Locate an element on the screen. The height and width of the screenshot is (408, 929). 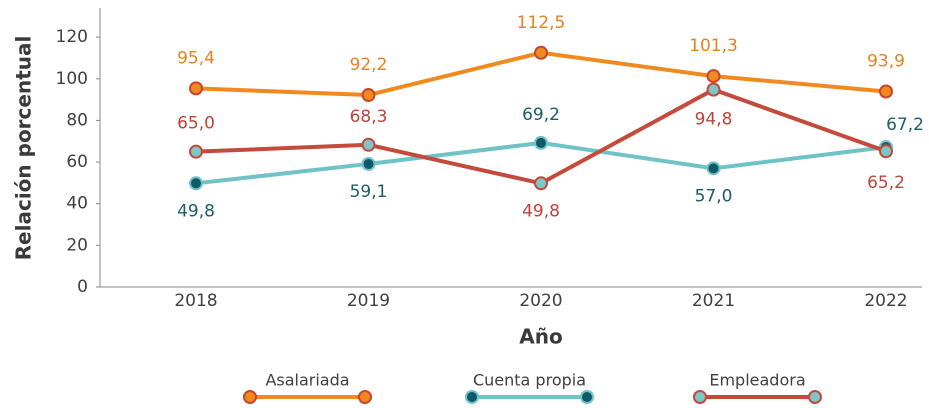
data-label: 94,8 is located at coordinates (714, 120).